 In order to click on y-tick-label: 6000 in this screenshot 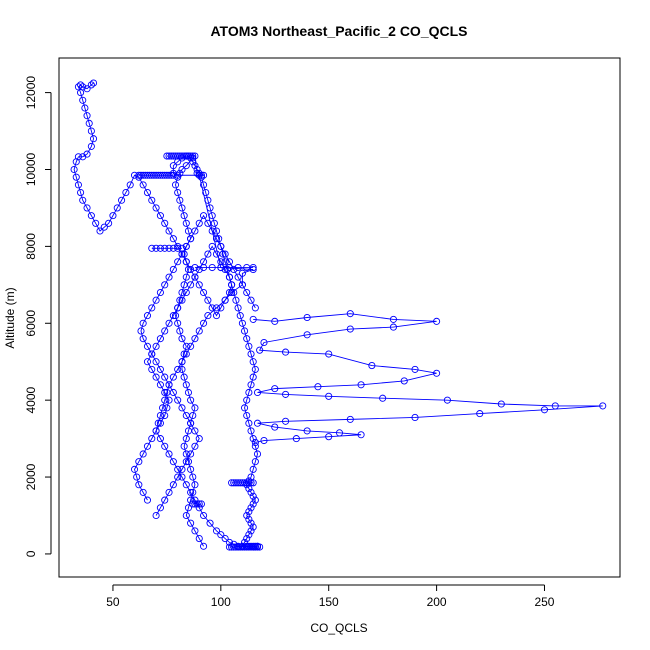, I will do `click(31, 323)`.